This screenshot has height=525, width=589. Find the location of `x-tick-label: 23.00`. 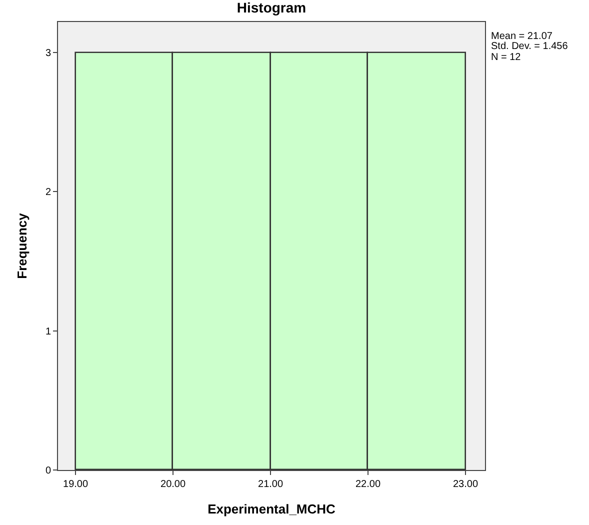

x-tick-label: 23.00 is located at coordinates (465, 484).